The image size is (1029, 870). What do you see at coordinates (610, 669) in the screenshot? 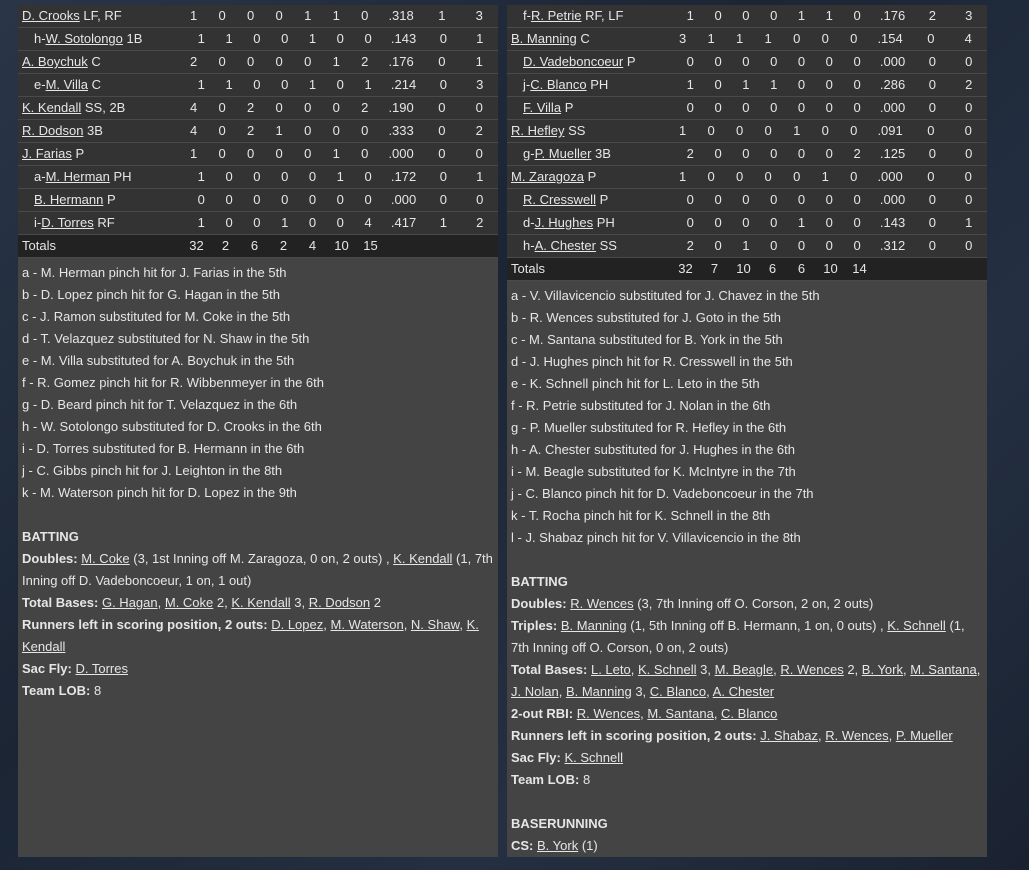
I see `player-link: L. Leto` at bounding box center [610, 669].